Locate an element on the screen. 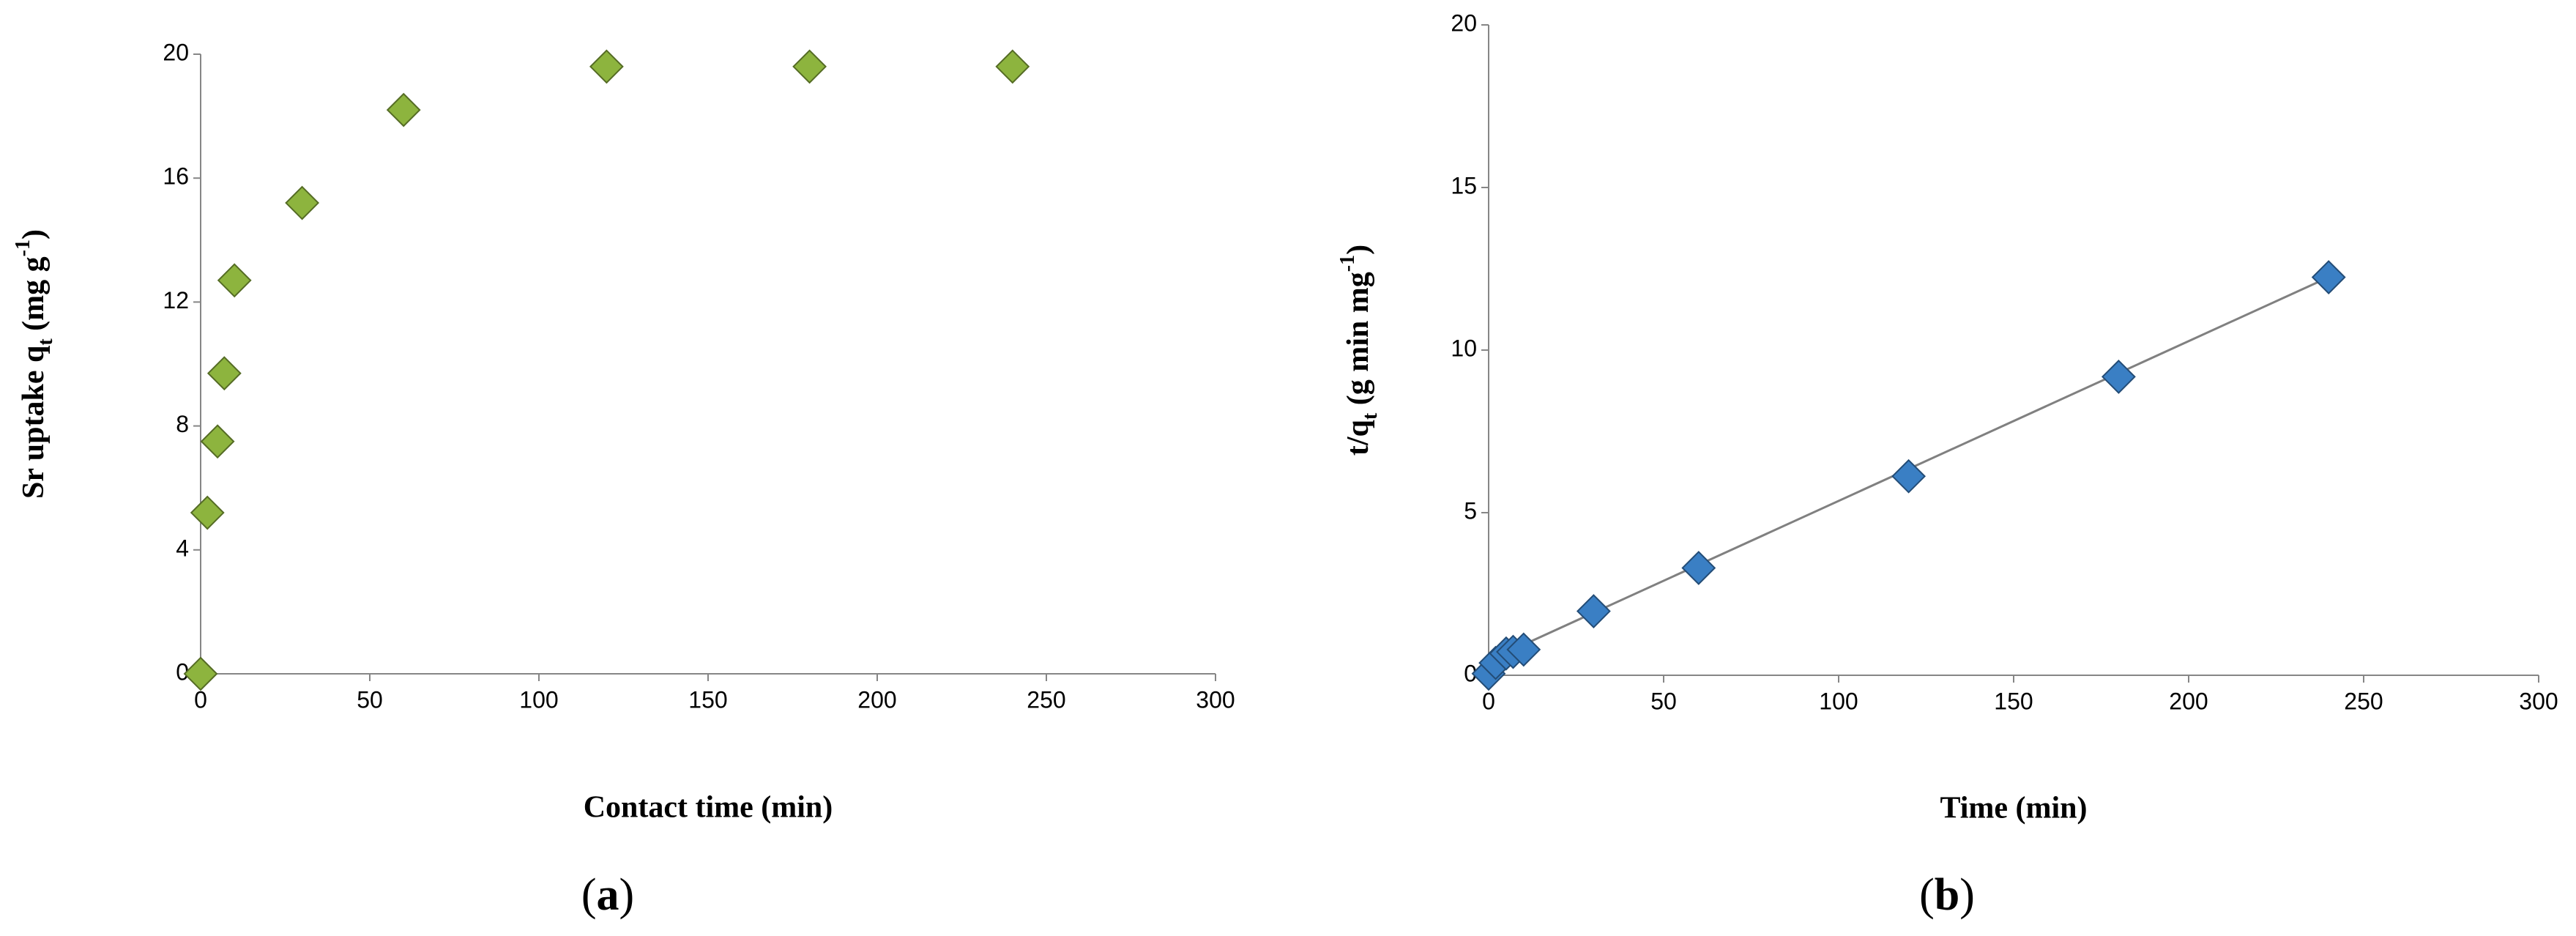 The width and height of the screenshot is (2576, 936). x-axis-title: Time (min) is located at coordinates (2013, 809).